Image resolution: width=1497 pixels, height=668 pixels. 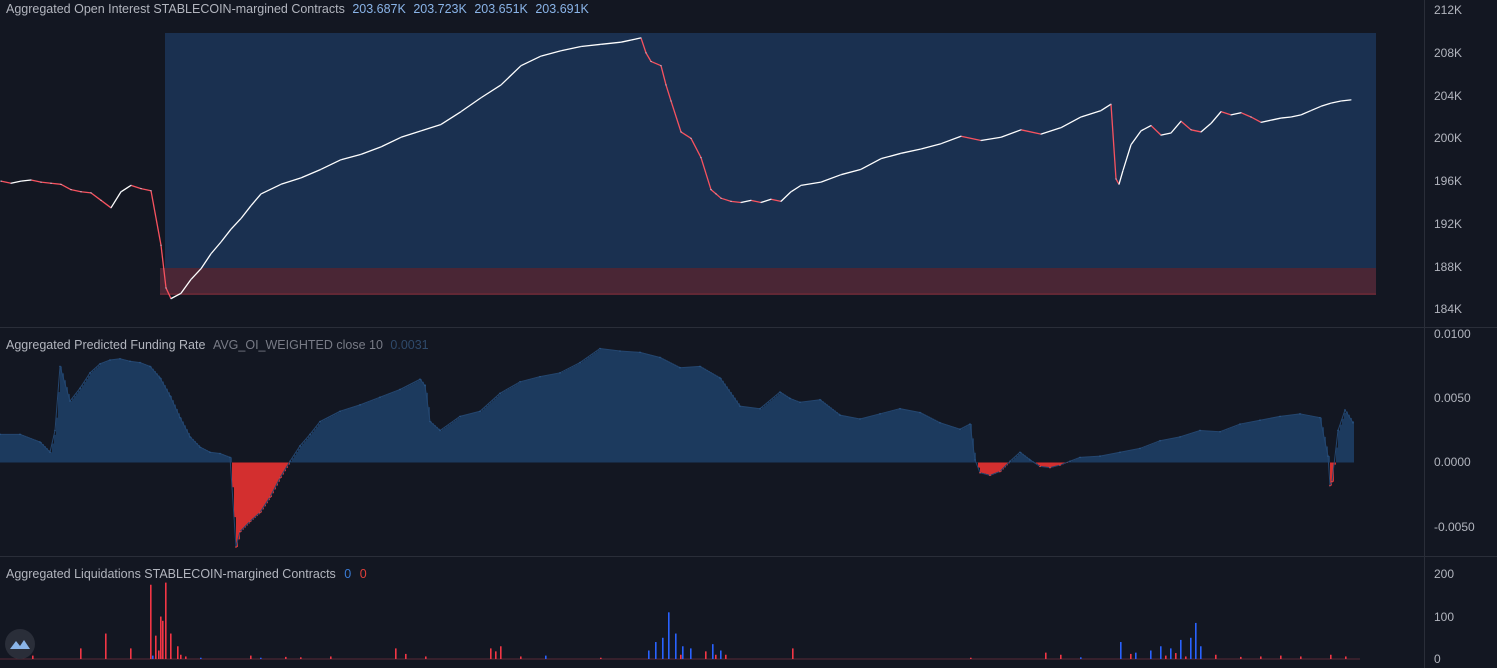 What do you see at coordinates (1460, 442) in the screenshot?
I see `funding-price-scale` at bounding box center [1460, 442].